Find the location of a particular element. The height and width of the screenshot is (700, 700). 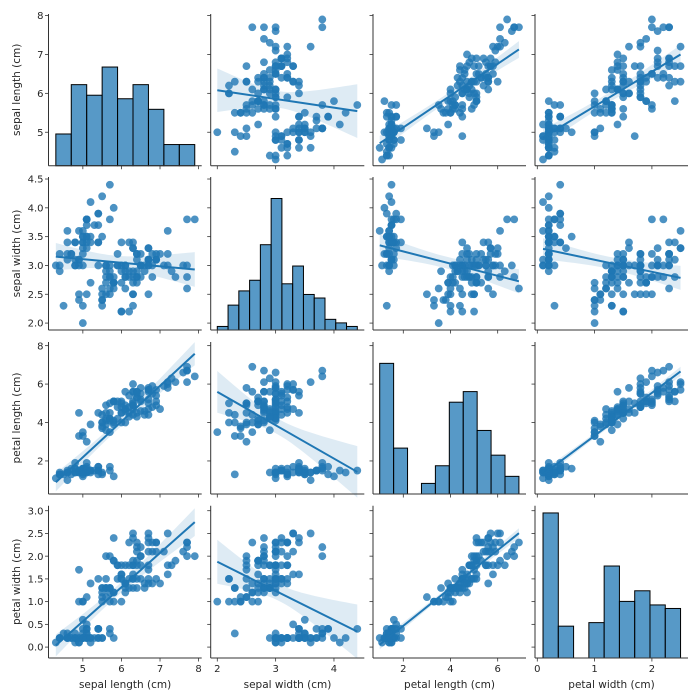

y-tick-label: 4 is located at coordinates (40, 423).